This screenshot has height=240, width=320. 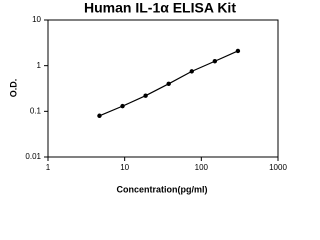 I want to click on y-tick-label: 1, so click(x=39, y=65).